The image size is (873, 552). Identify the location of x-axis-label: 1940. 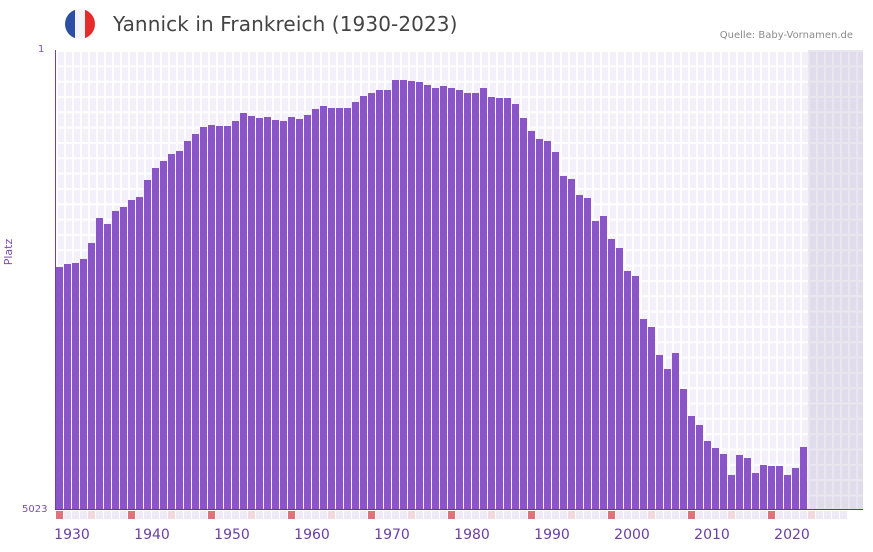
(152, 535).